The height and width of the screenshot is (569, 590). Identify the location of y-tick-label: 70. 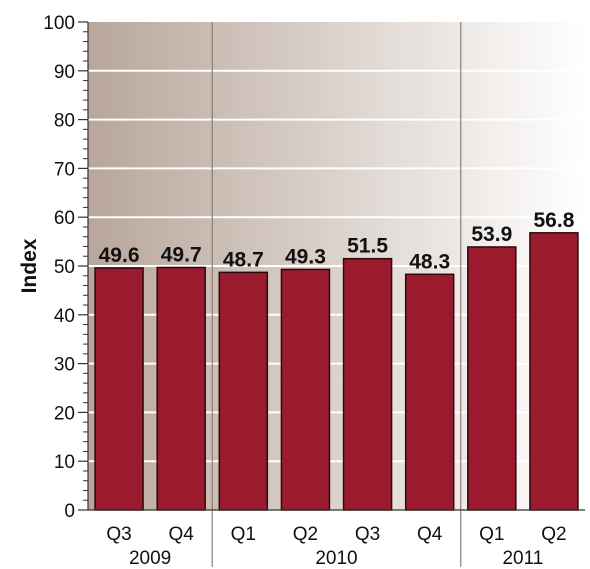
(64, 169).